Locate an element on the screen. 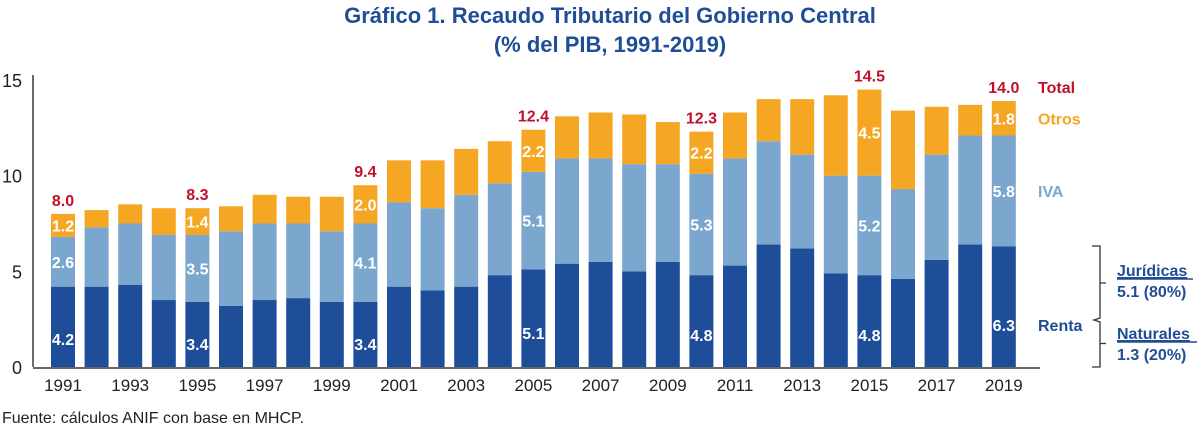 The height and width of the screenshot is (431, 1200). data-label-renta: 5.1 is located at coordinates (533, 334).